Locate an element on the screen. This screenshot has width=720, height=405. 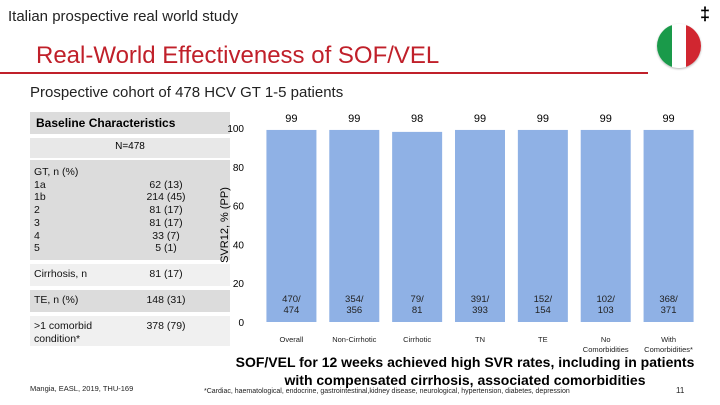
flag-stripe-red is located at coordinates (693, 46).